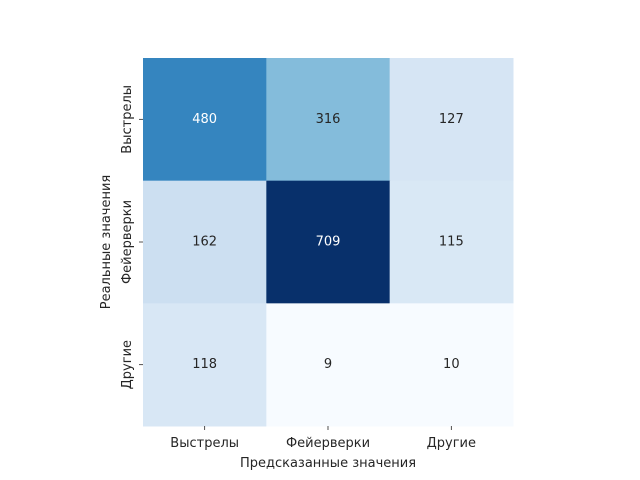 Image resolution: width=640 pixels, height=480 pixels. I want to click on x-tick-label-0: Выстрелы, so click(204, 443).